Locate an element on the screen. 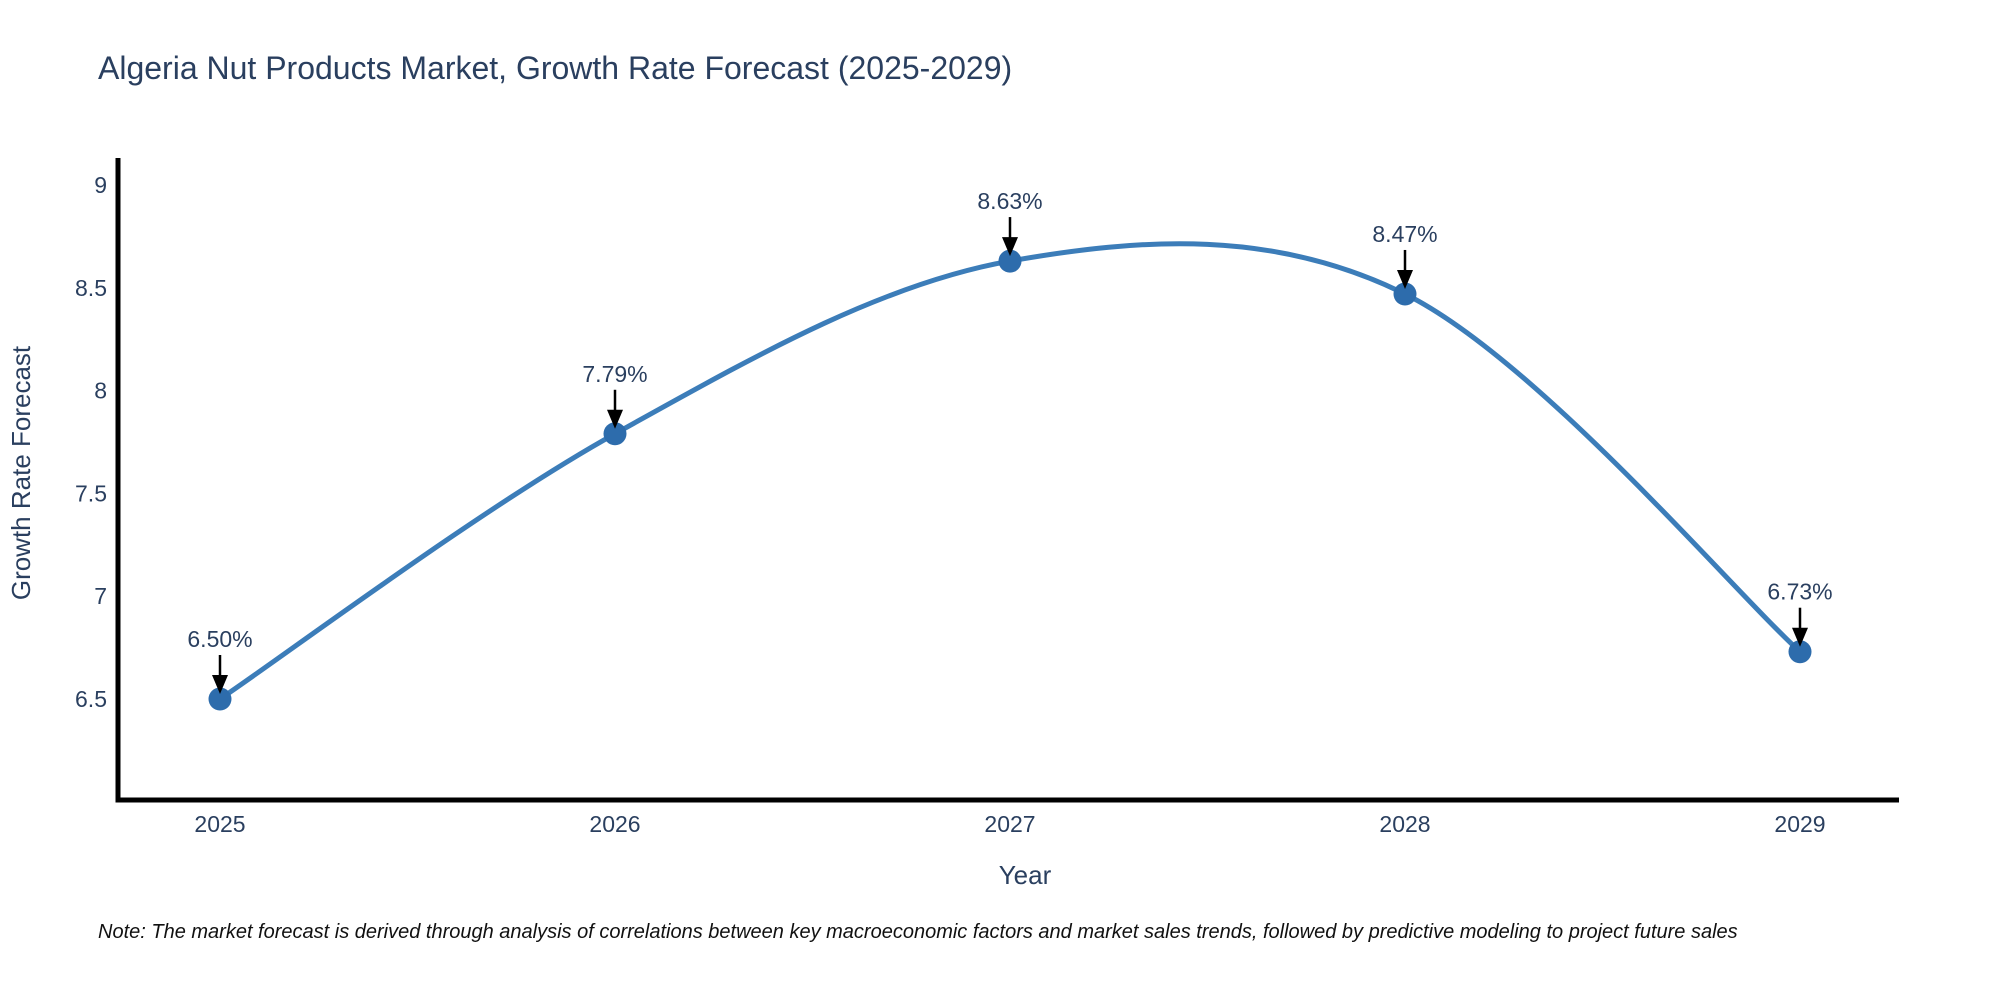 This screenshot has height=1000, width=2000. y-tick-label: 7 is located at coordinates (100, 596).